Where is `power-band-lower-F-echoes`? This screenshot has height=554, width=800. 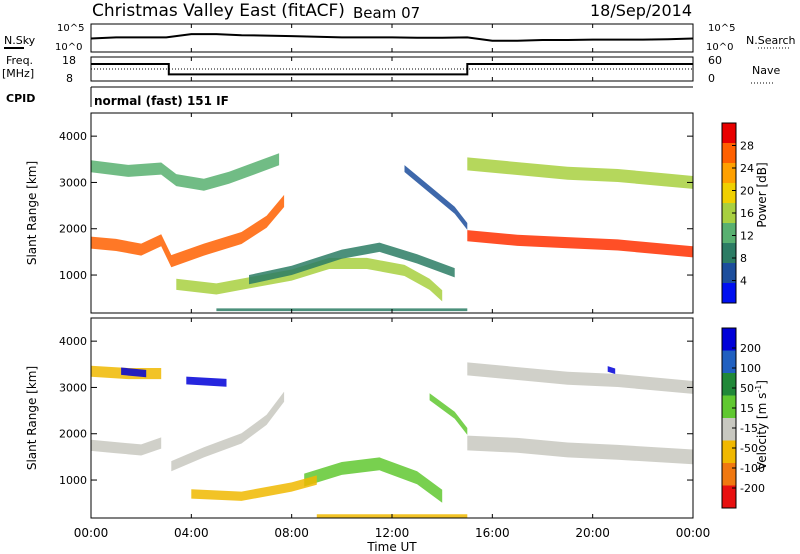
power-band-lower-F-echoes is located at coordinates (188, 231).